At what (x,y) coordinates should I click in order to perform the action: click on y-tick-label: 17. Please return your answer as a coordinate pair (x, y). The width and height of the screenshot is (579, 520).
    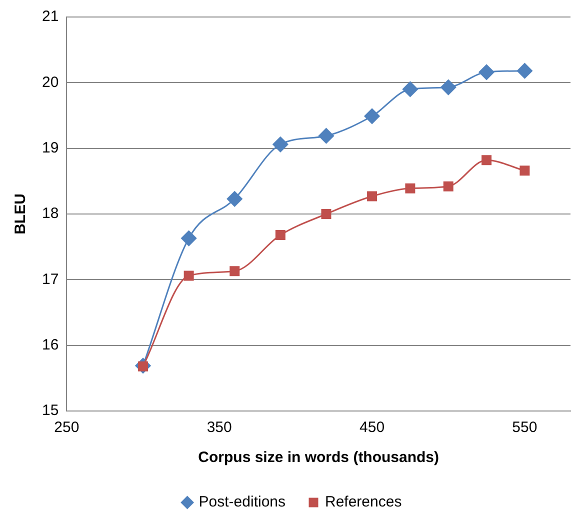
    Looking at the image, I should click on (50, 279).